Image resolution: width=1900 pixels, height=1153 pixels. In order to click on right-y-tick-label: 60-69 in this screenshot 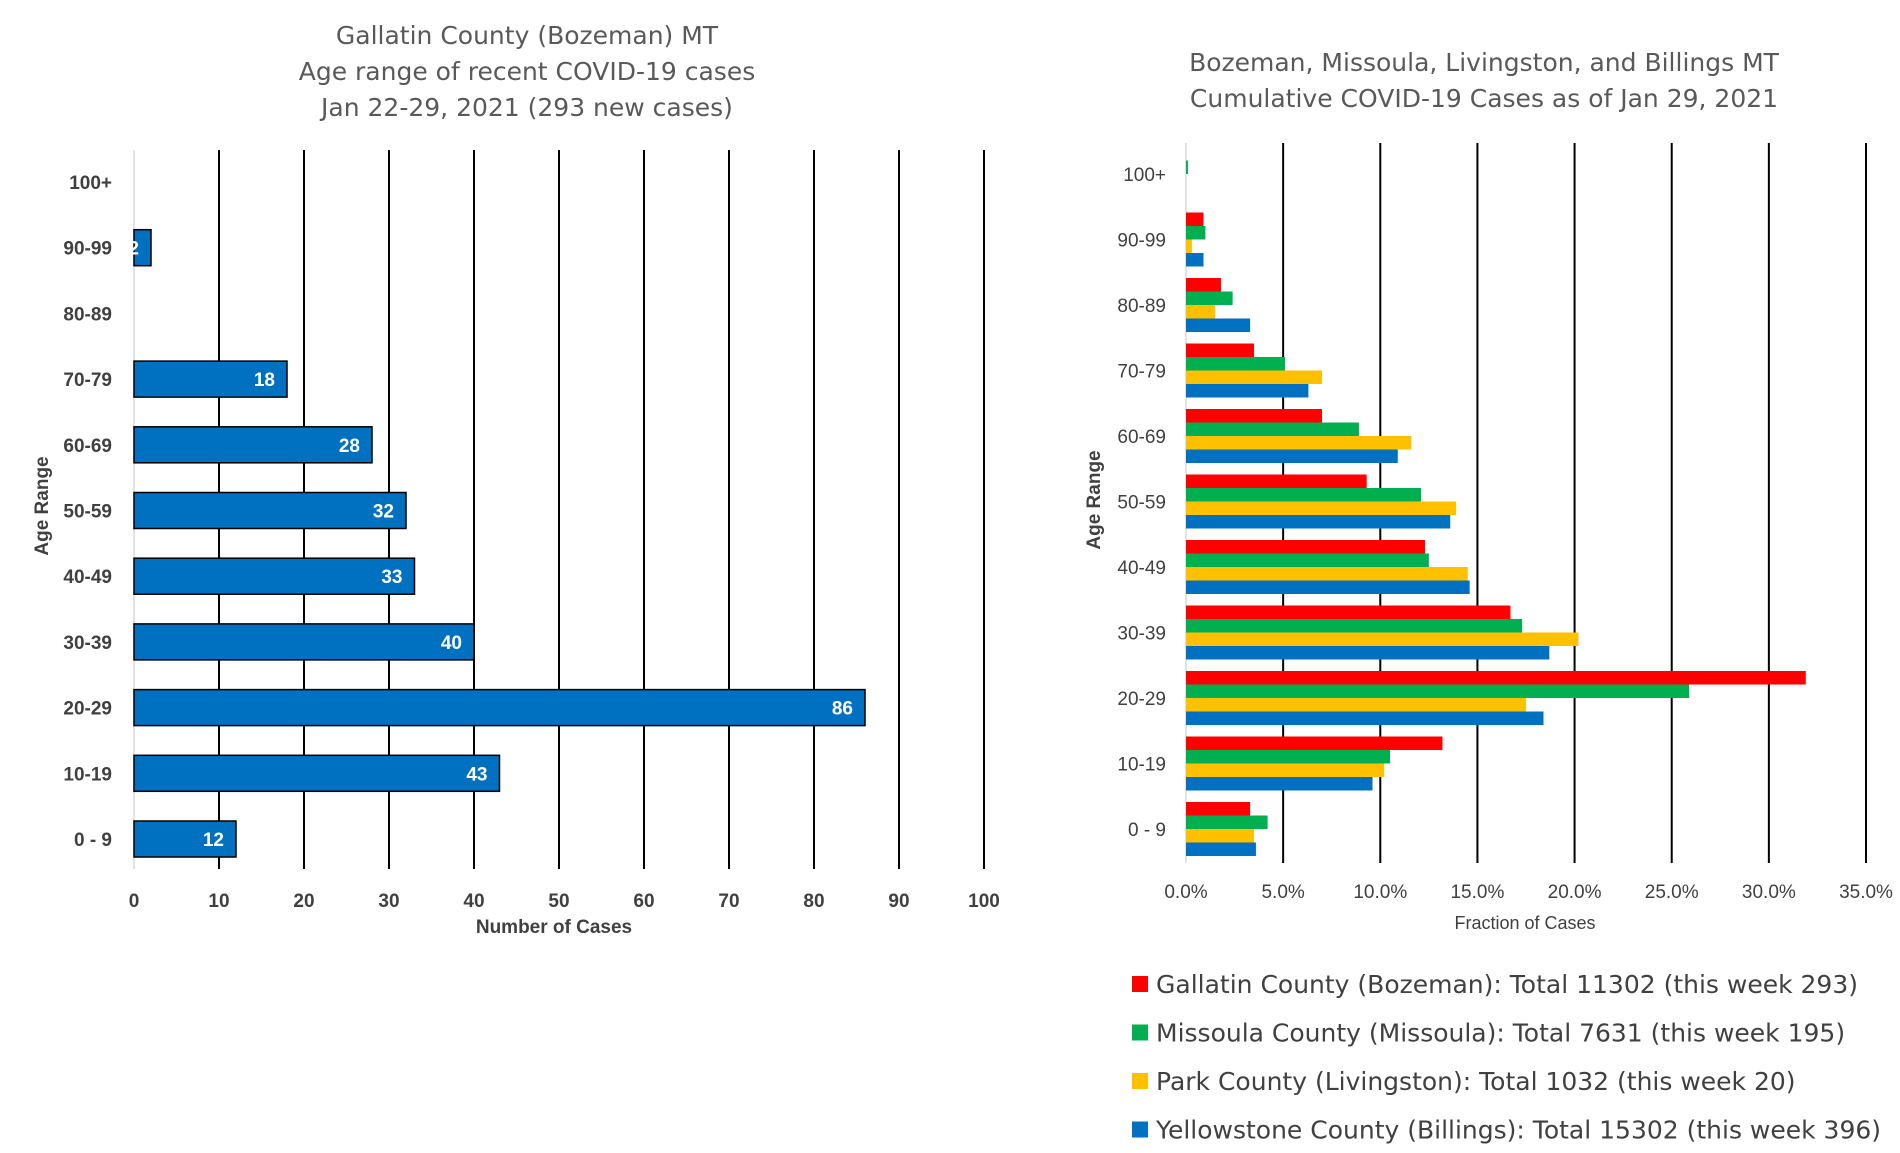, I will do `click(1141, 437)`.